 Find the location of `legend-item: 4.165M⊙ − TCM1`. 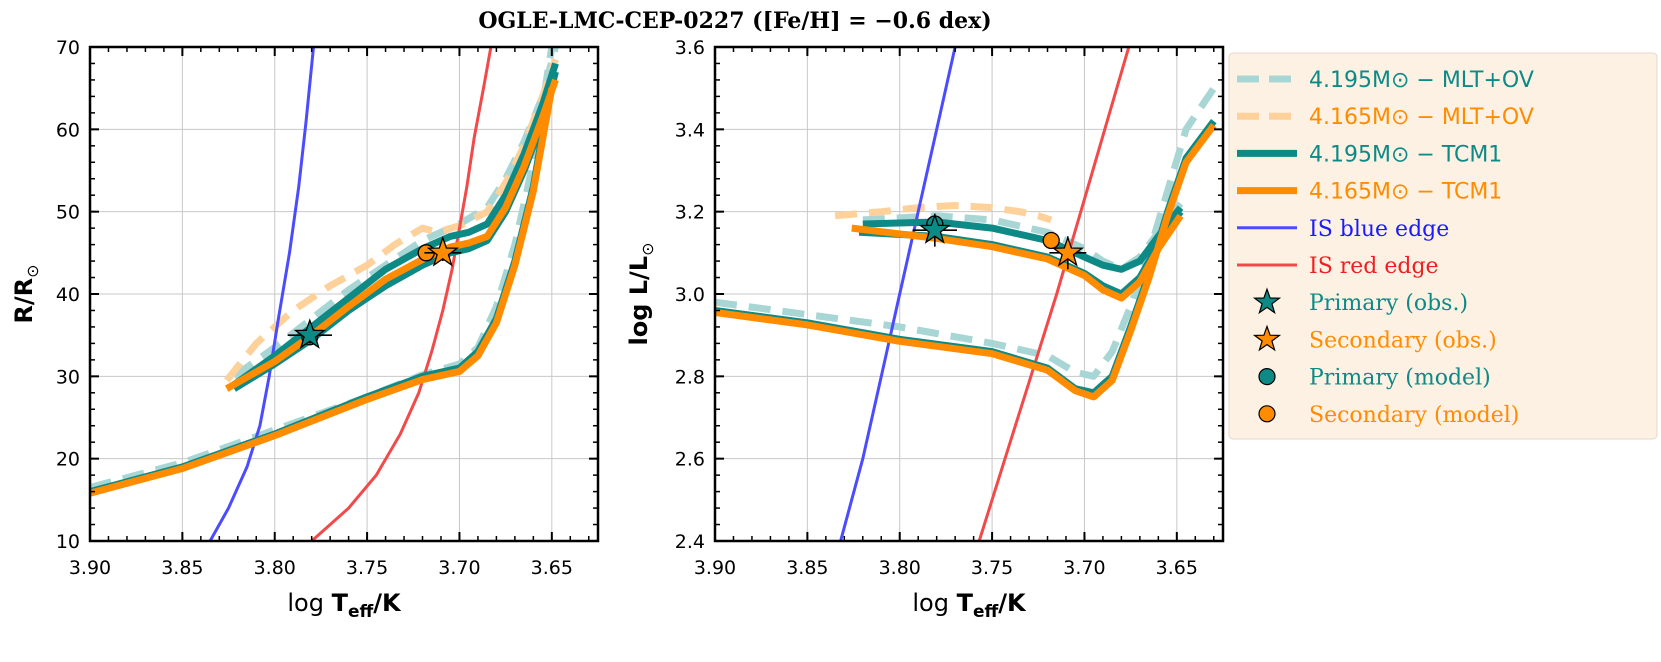

legend-item: 4.165M⊙ − TCM1 is located at coordinates (1369, 192).